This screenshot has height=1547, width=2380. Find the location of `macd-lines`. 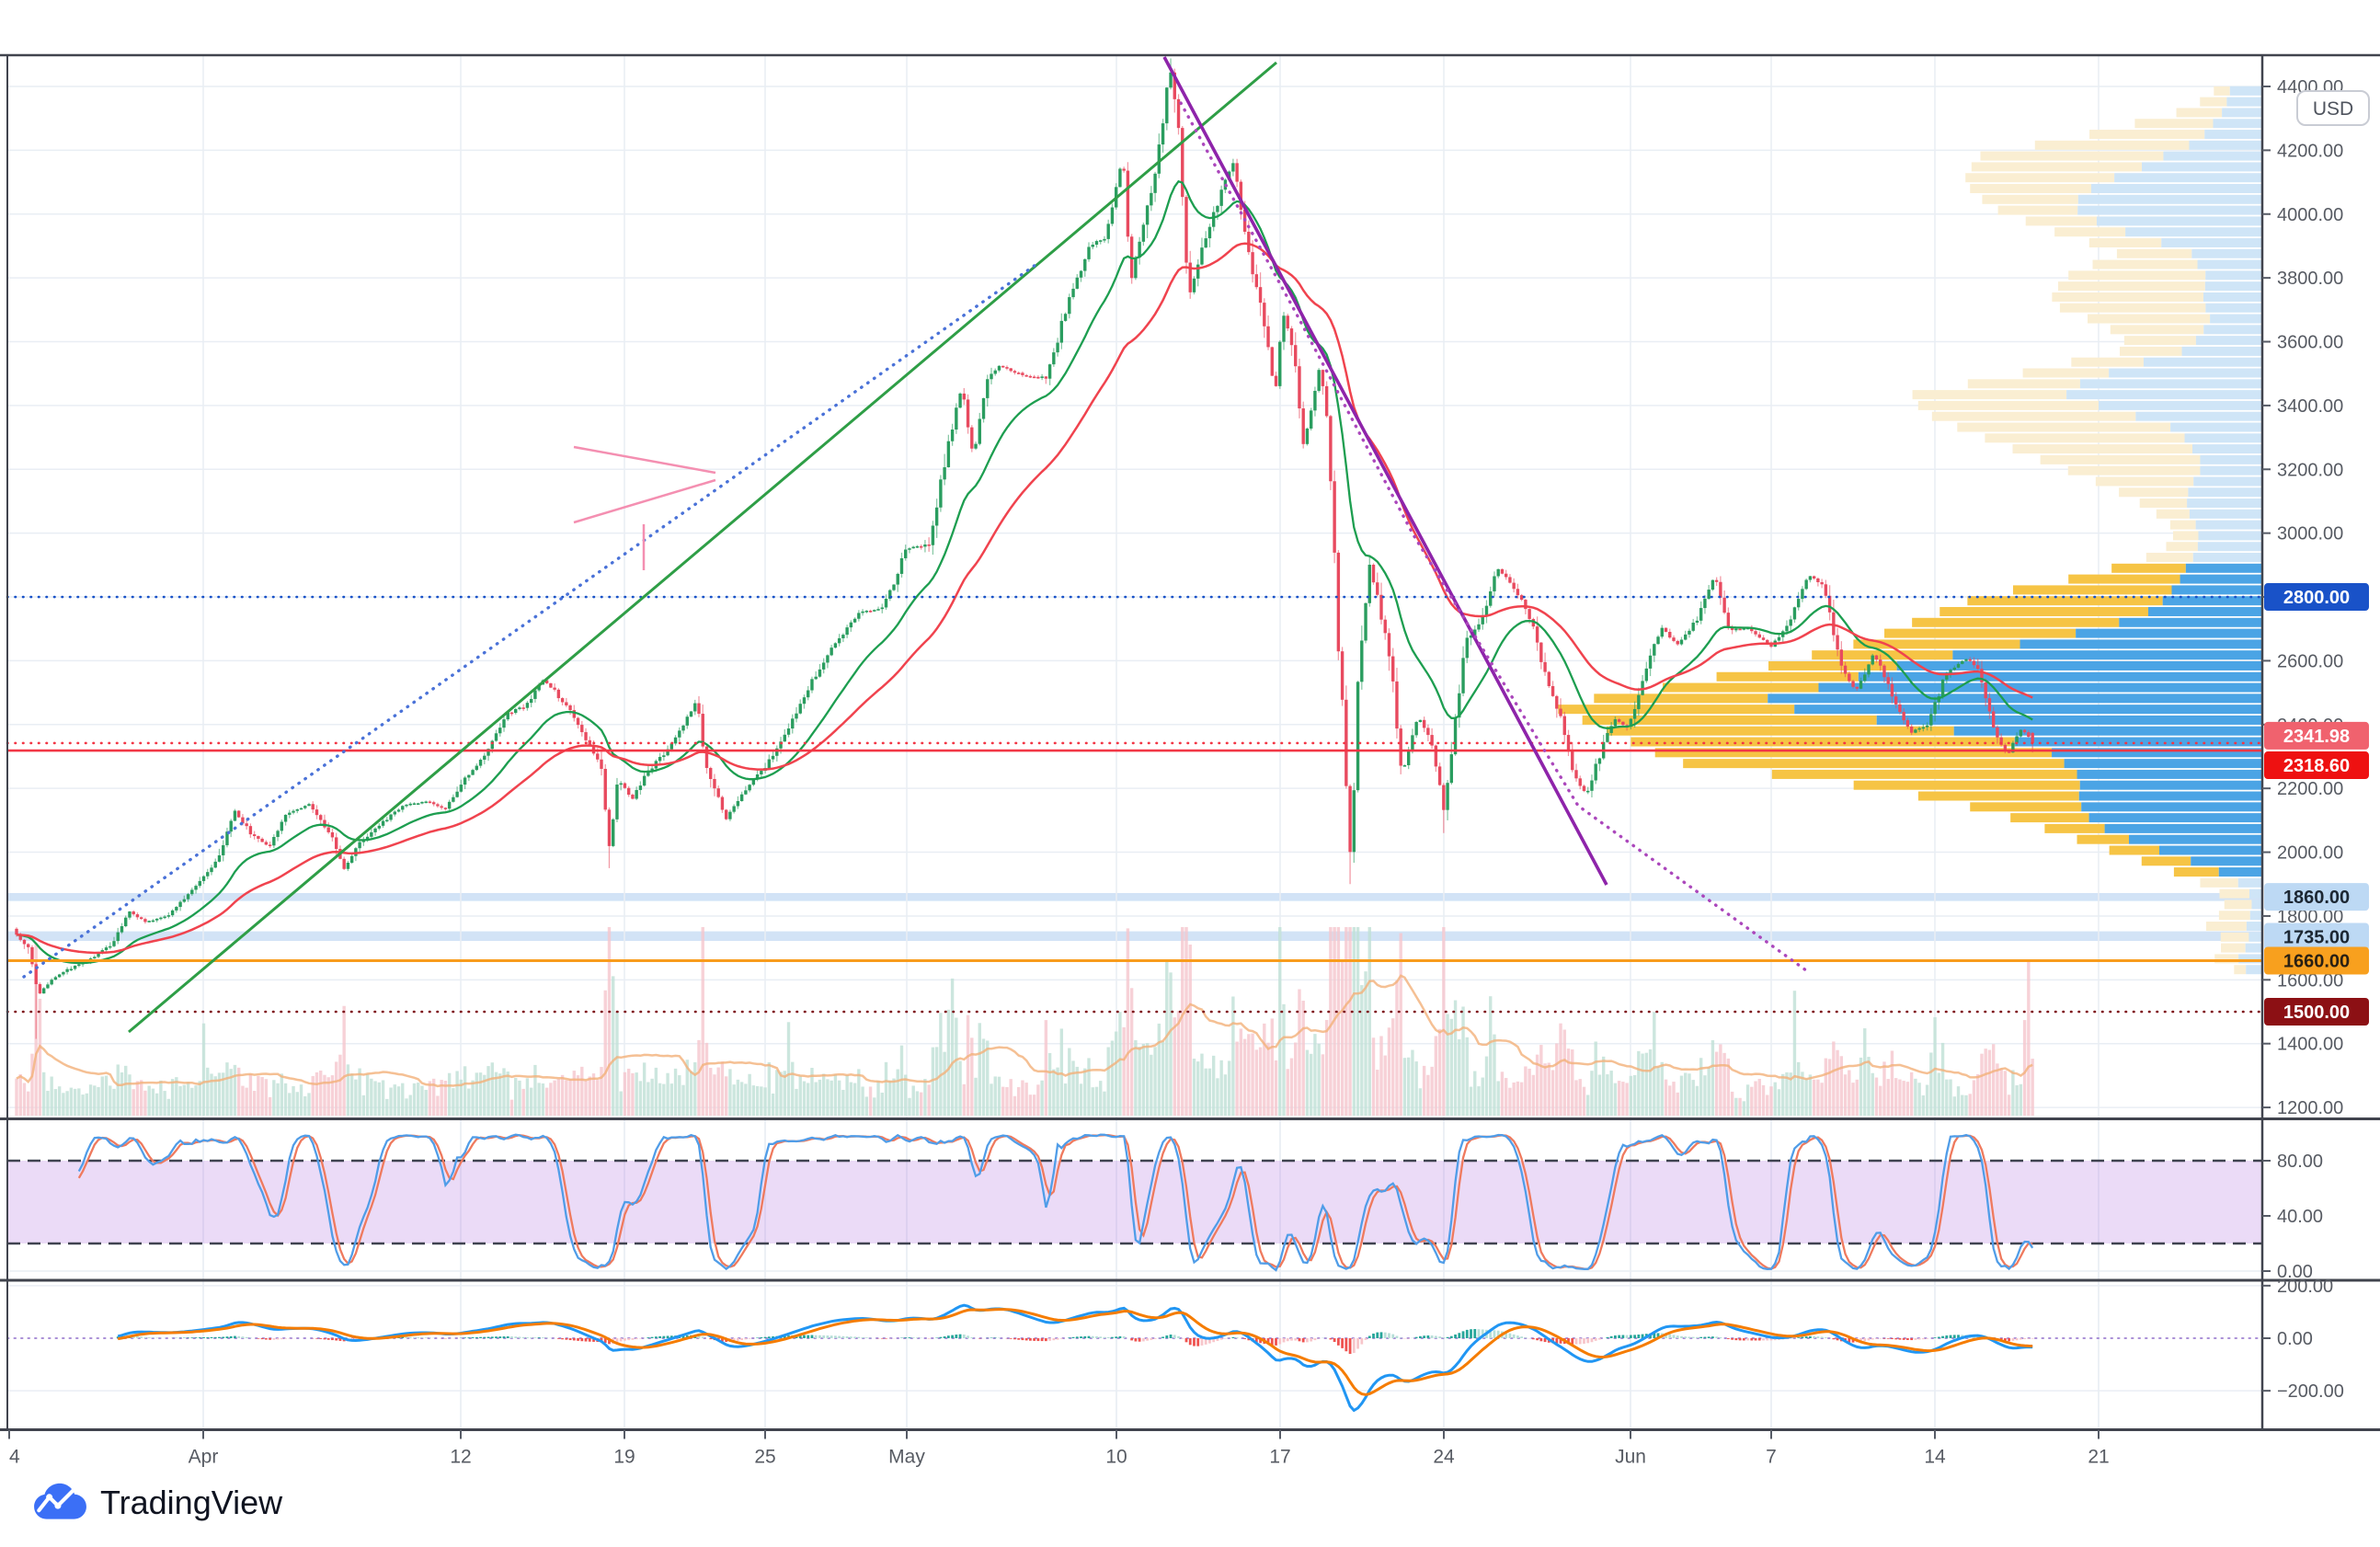

macd-lines is located at coordinates (1075, 1358).